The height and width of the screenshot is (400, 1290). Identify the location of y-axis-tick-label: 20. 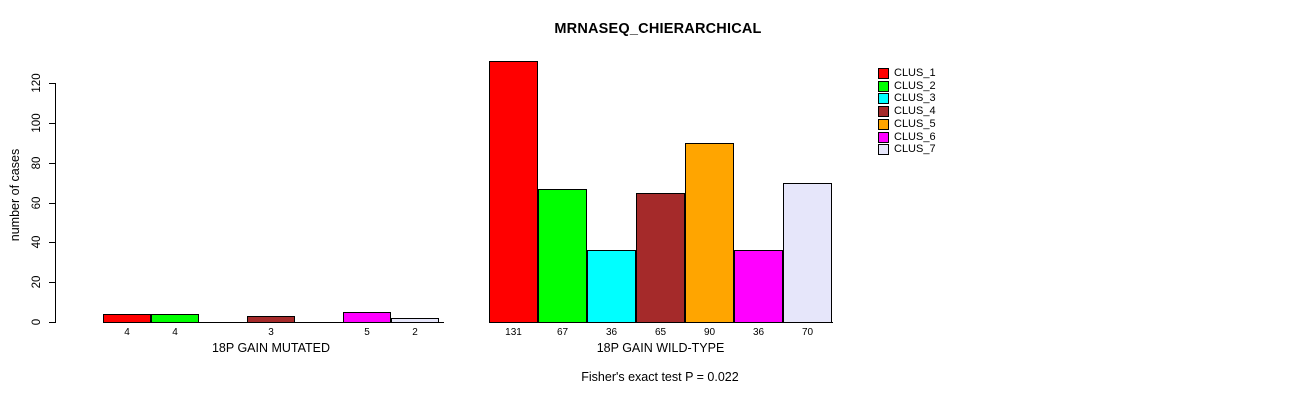
(37, 282).